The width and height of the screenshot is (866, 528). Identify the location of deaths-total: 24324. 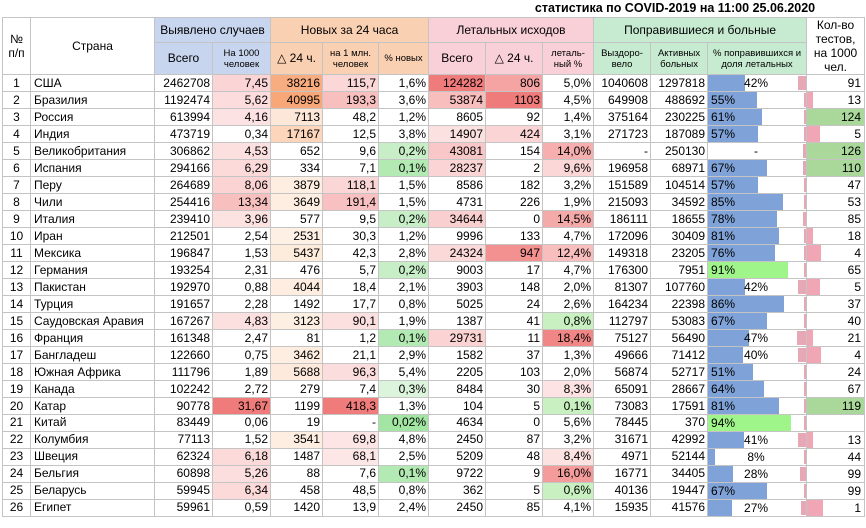
(457, 253).